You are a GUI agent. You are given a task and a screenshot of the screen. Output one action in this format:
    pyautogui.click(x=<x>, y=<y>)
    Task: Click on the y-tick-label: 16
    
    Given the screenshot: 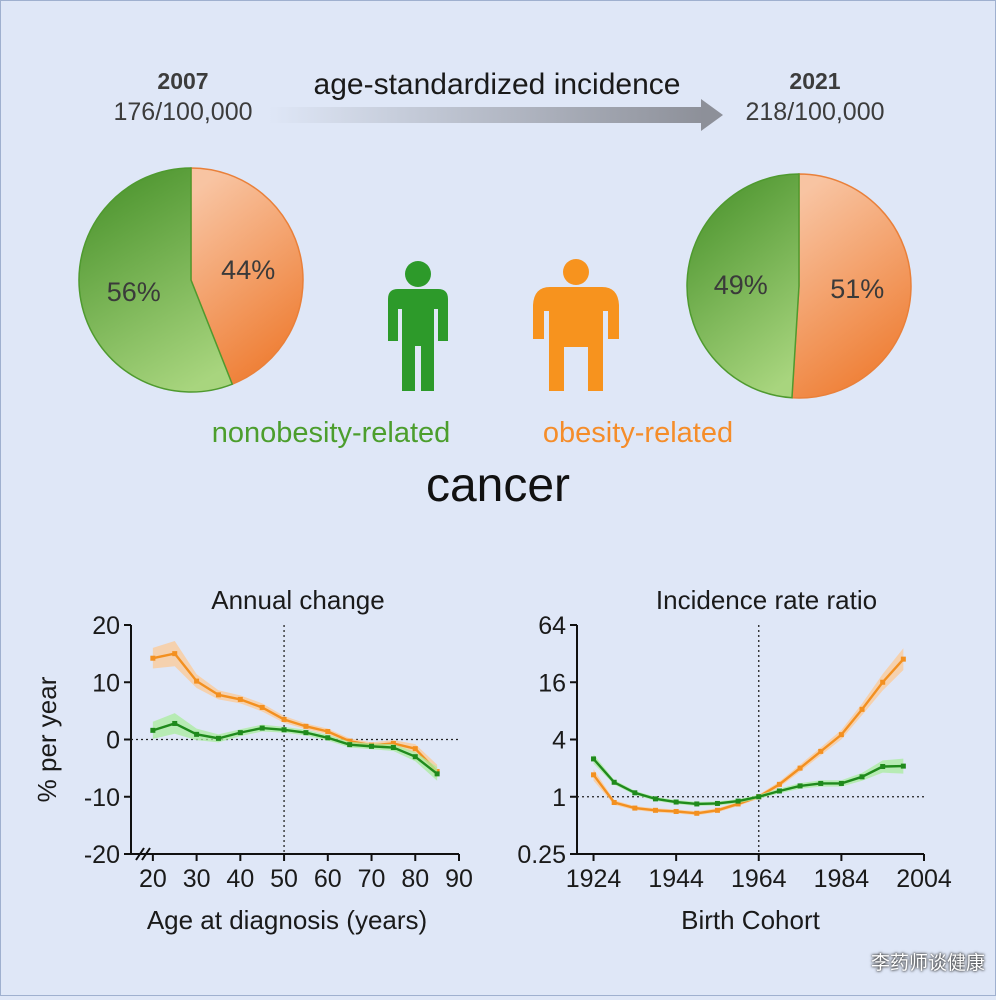 What is the action you would take?
    pyautogui.click(x=552, y=683)
    